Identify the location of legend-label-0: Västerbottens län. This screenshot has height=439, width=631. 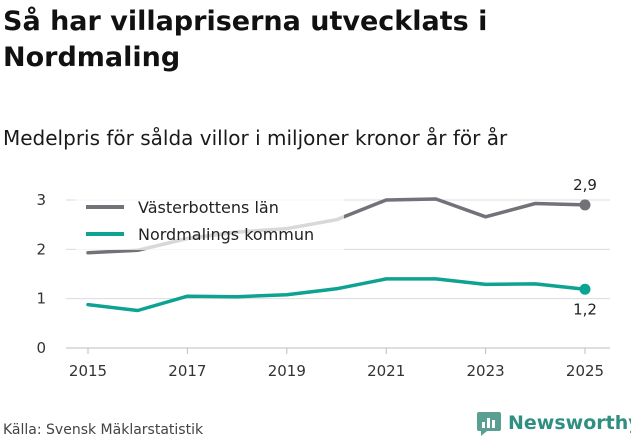
(208, 207).